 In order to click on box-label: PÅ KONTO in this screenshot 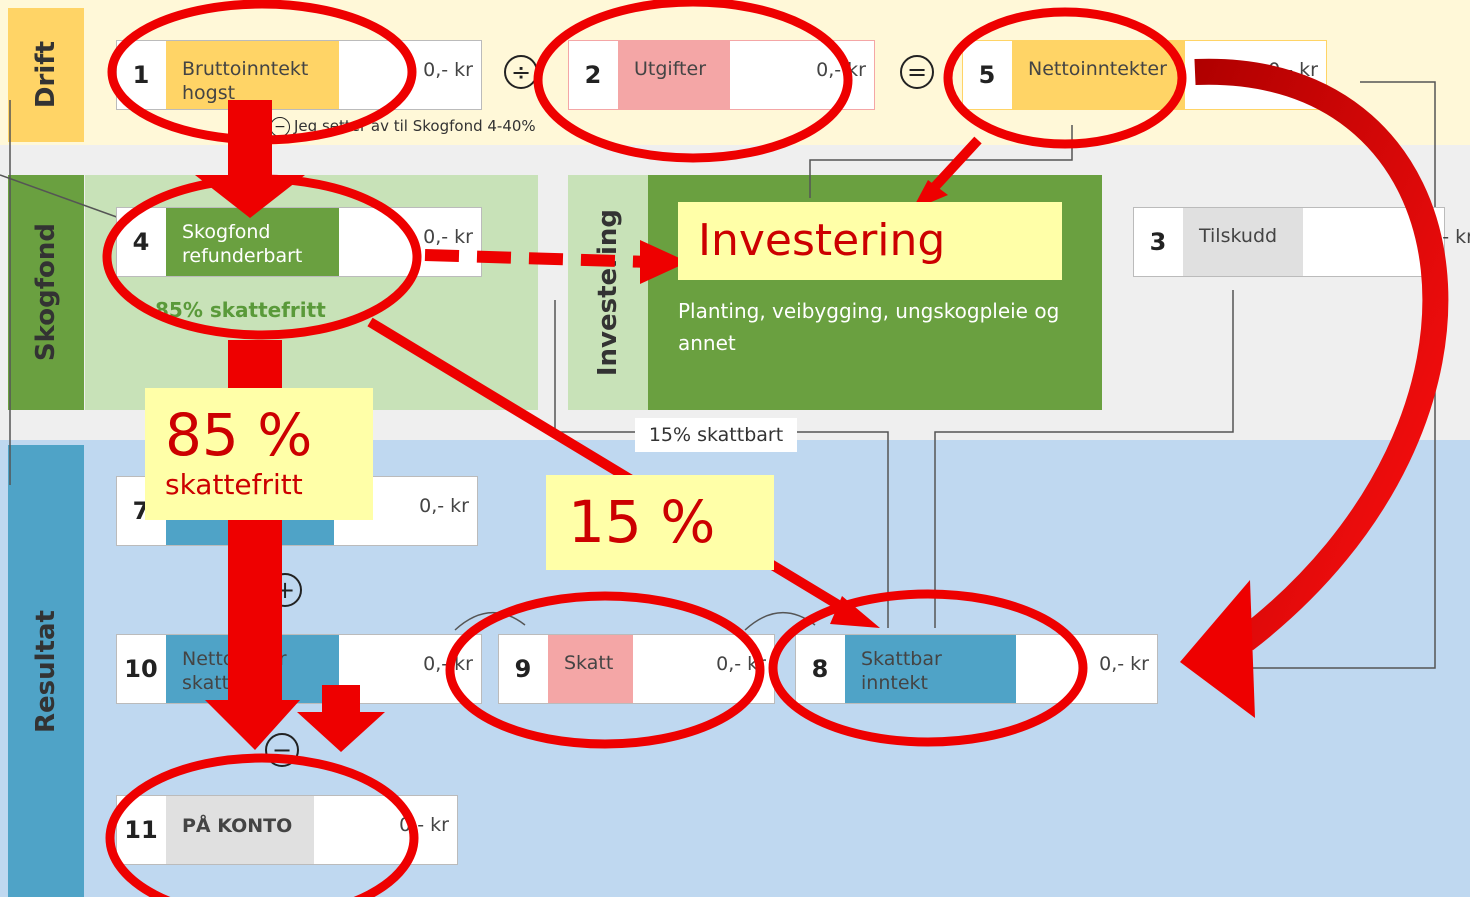, I will do `click(240, 830)`.